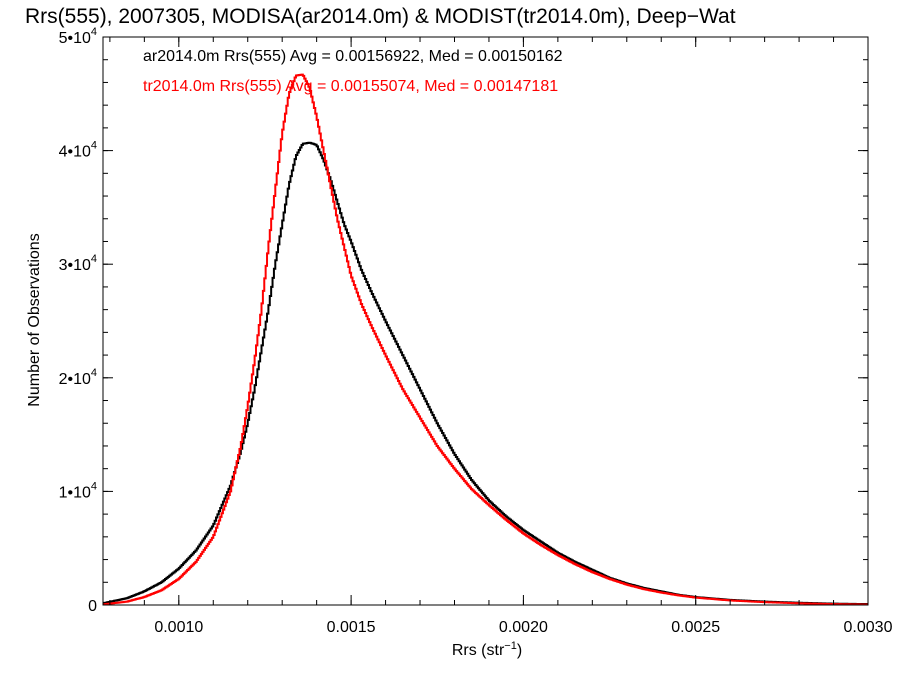  What do you see at coordinates (78, 263) in the screenshot?
I see `y-tick-label: 3•104` at bounding box center [78, 263].